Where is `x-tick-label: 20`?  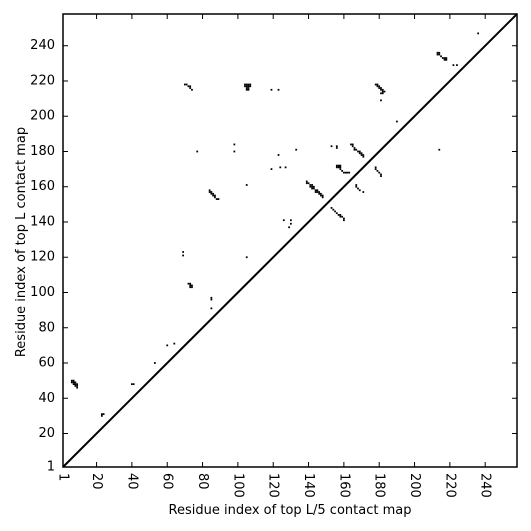 x-tick-label: 20 is located at coordinates (96, 481).